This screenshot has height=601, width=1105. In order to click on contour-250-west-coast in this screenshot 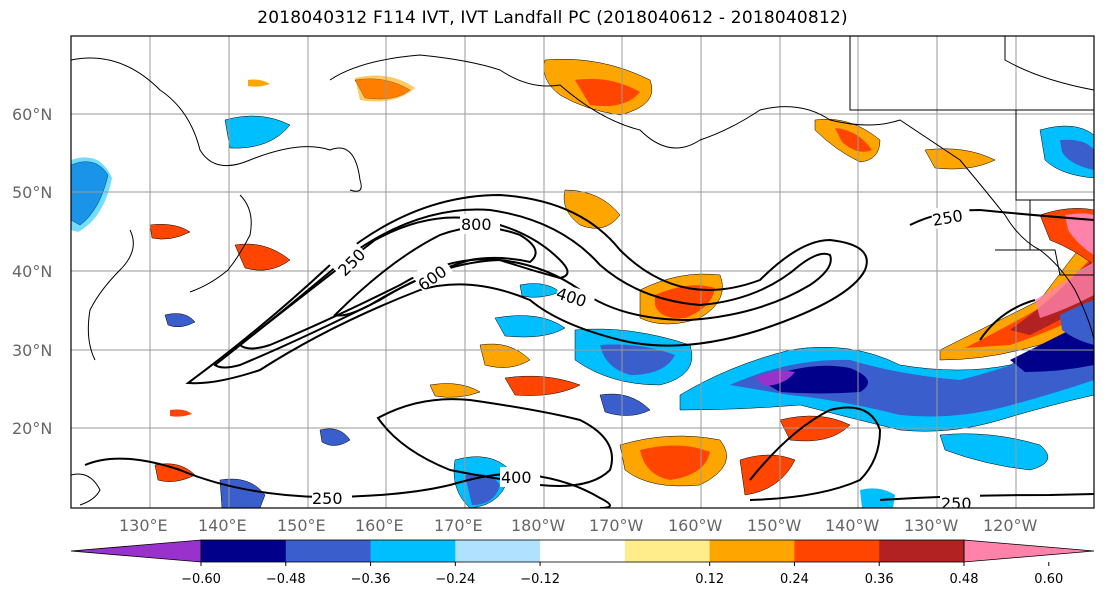, I will do `click(1001, 217)`.